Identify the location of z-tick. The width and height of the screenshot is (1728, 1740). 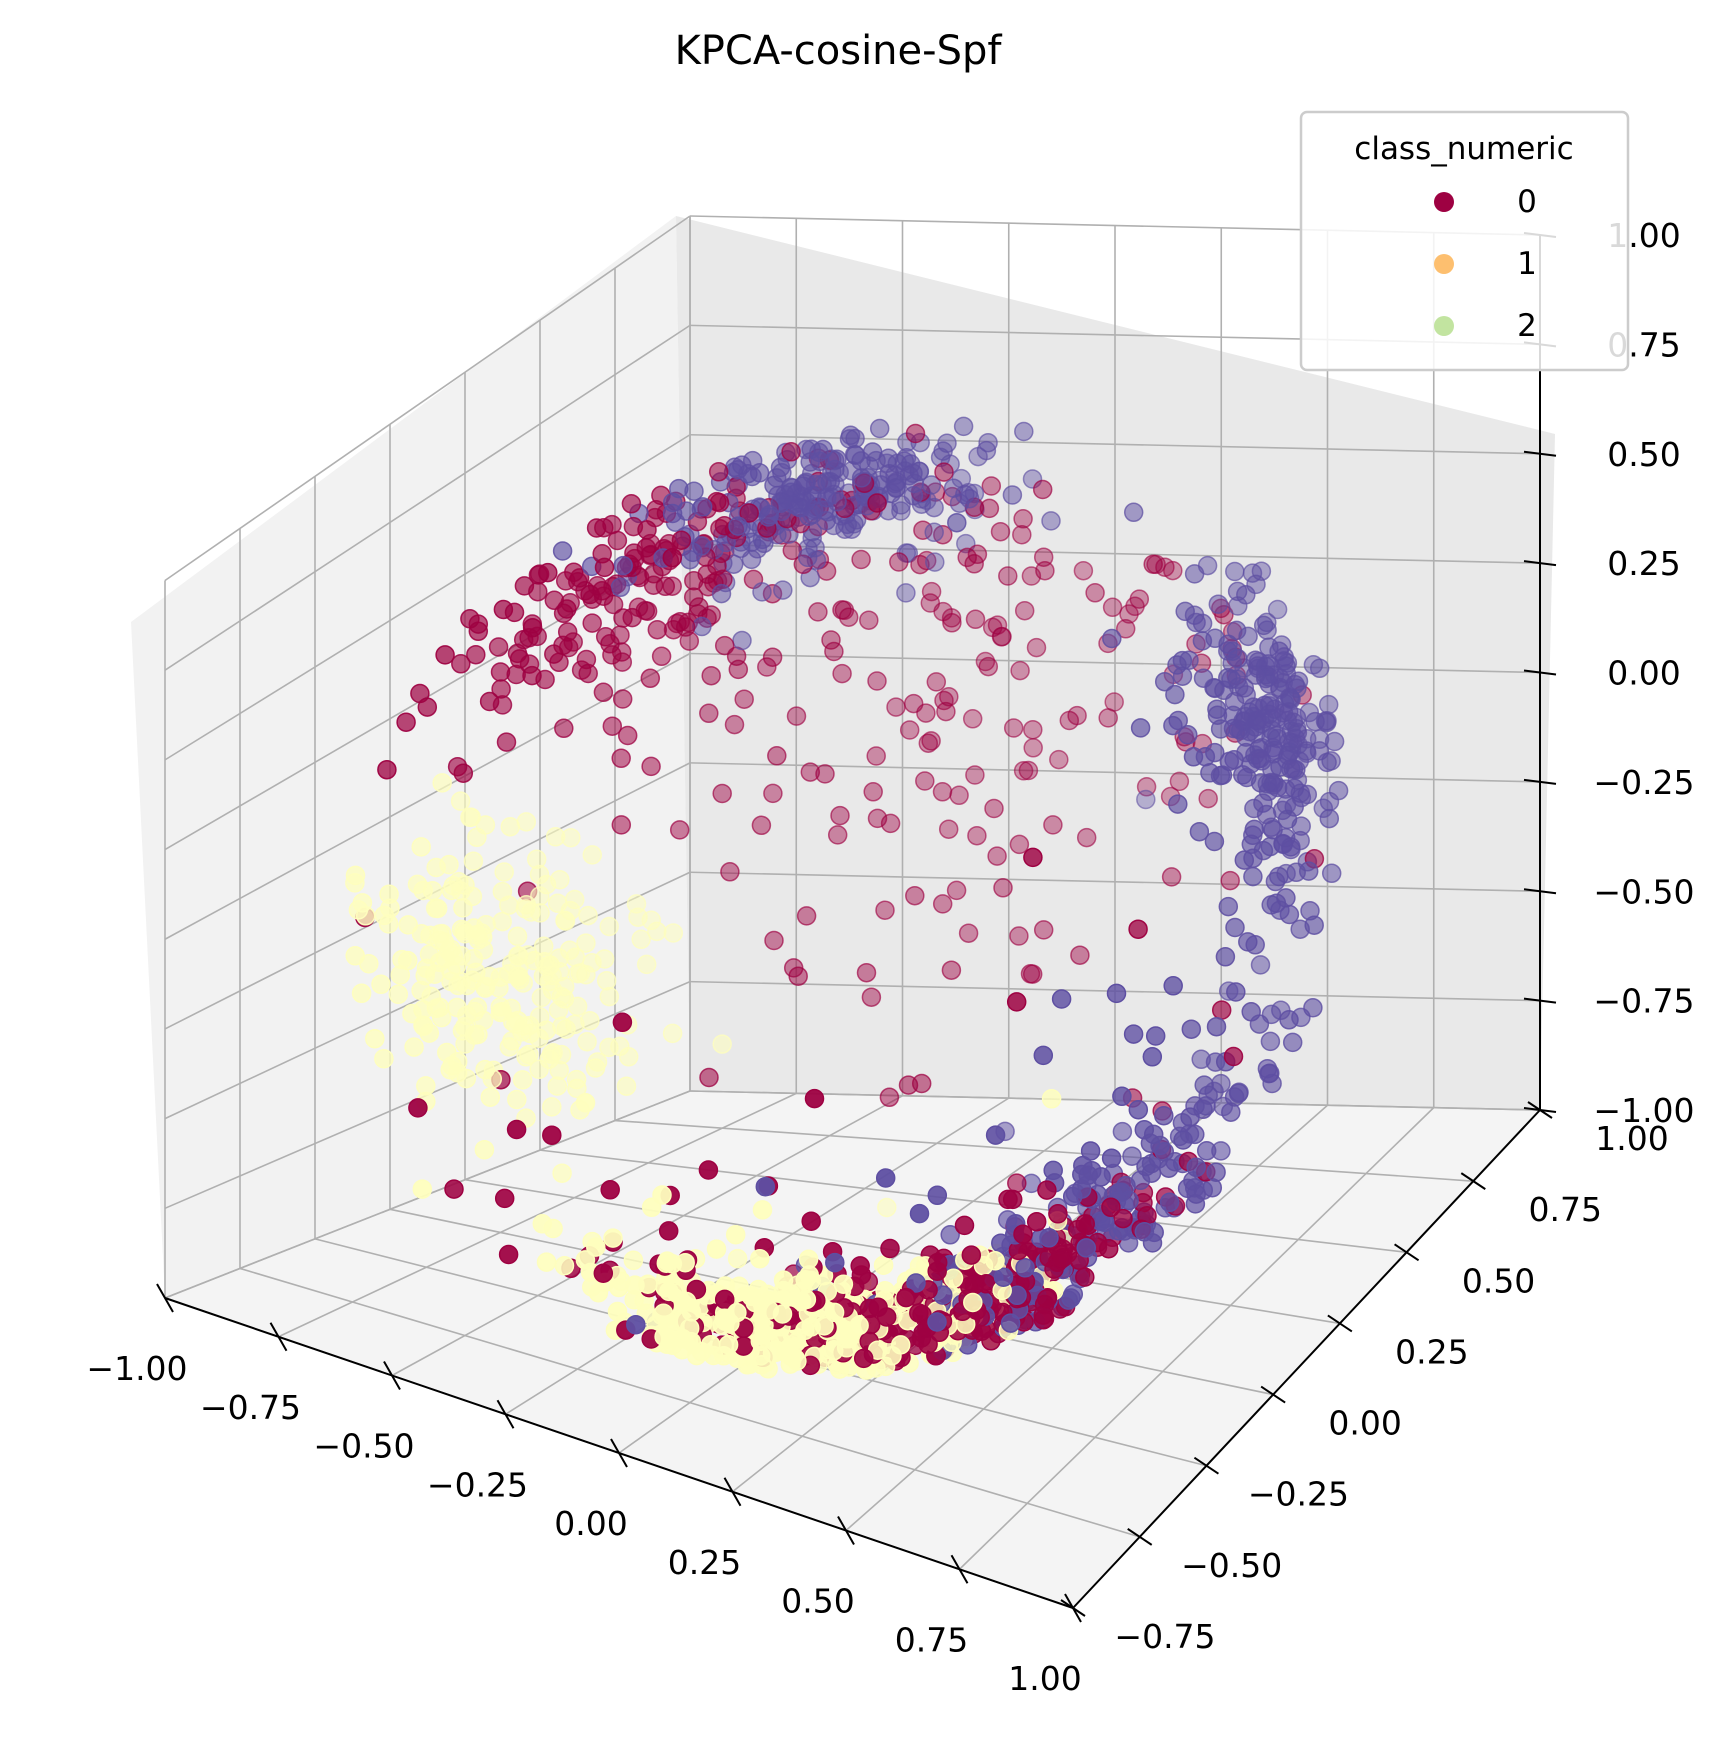
(1540, 1000).